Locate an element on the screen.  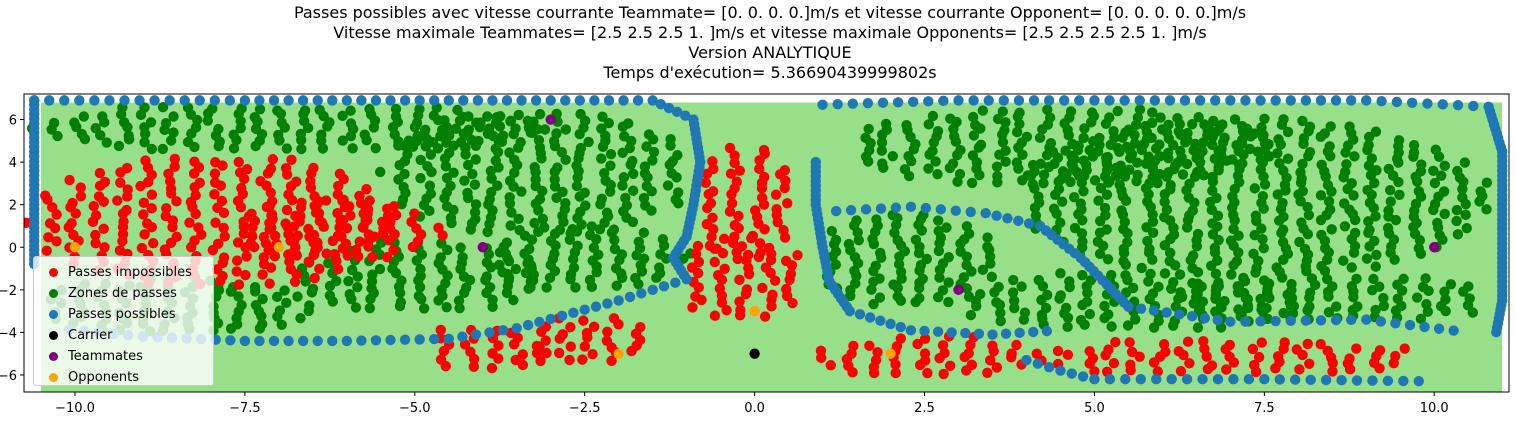
x-tick-label: 0.0 is located at coordinates (754, 408).